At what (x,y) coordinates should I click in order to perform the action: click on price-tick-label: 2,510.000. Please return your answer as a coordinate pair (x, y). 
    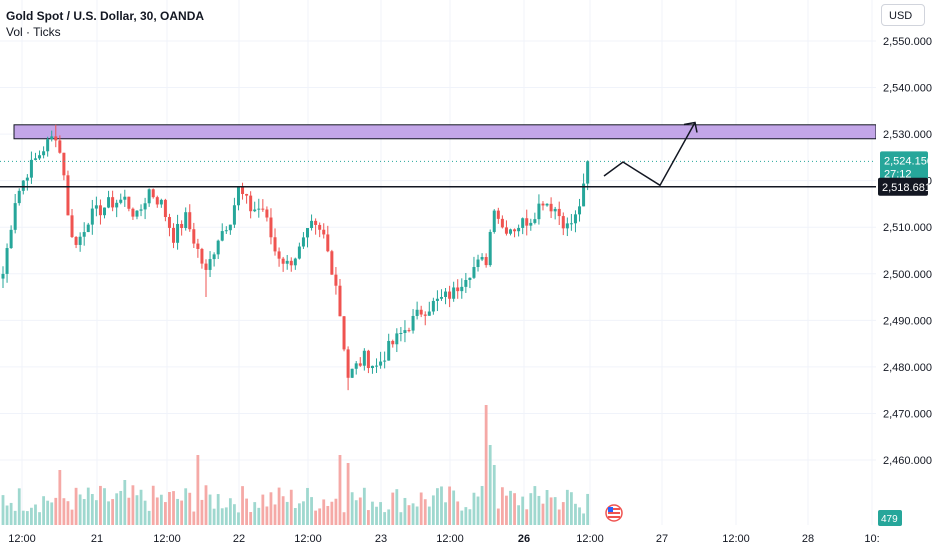
    Looking at the image, I should click on (907, 228).